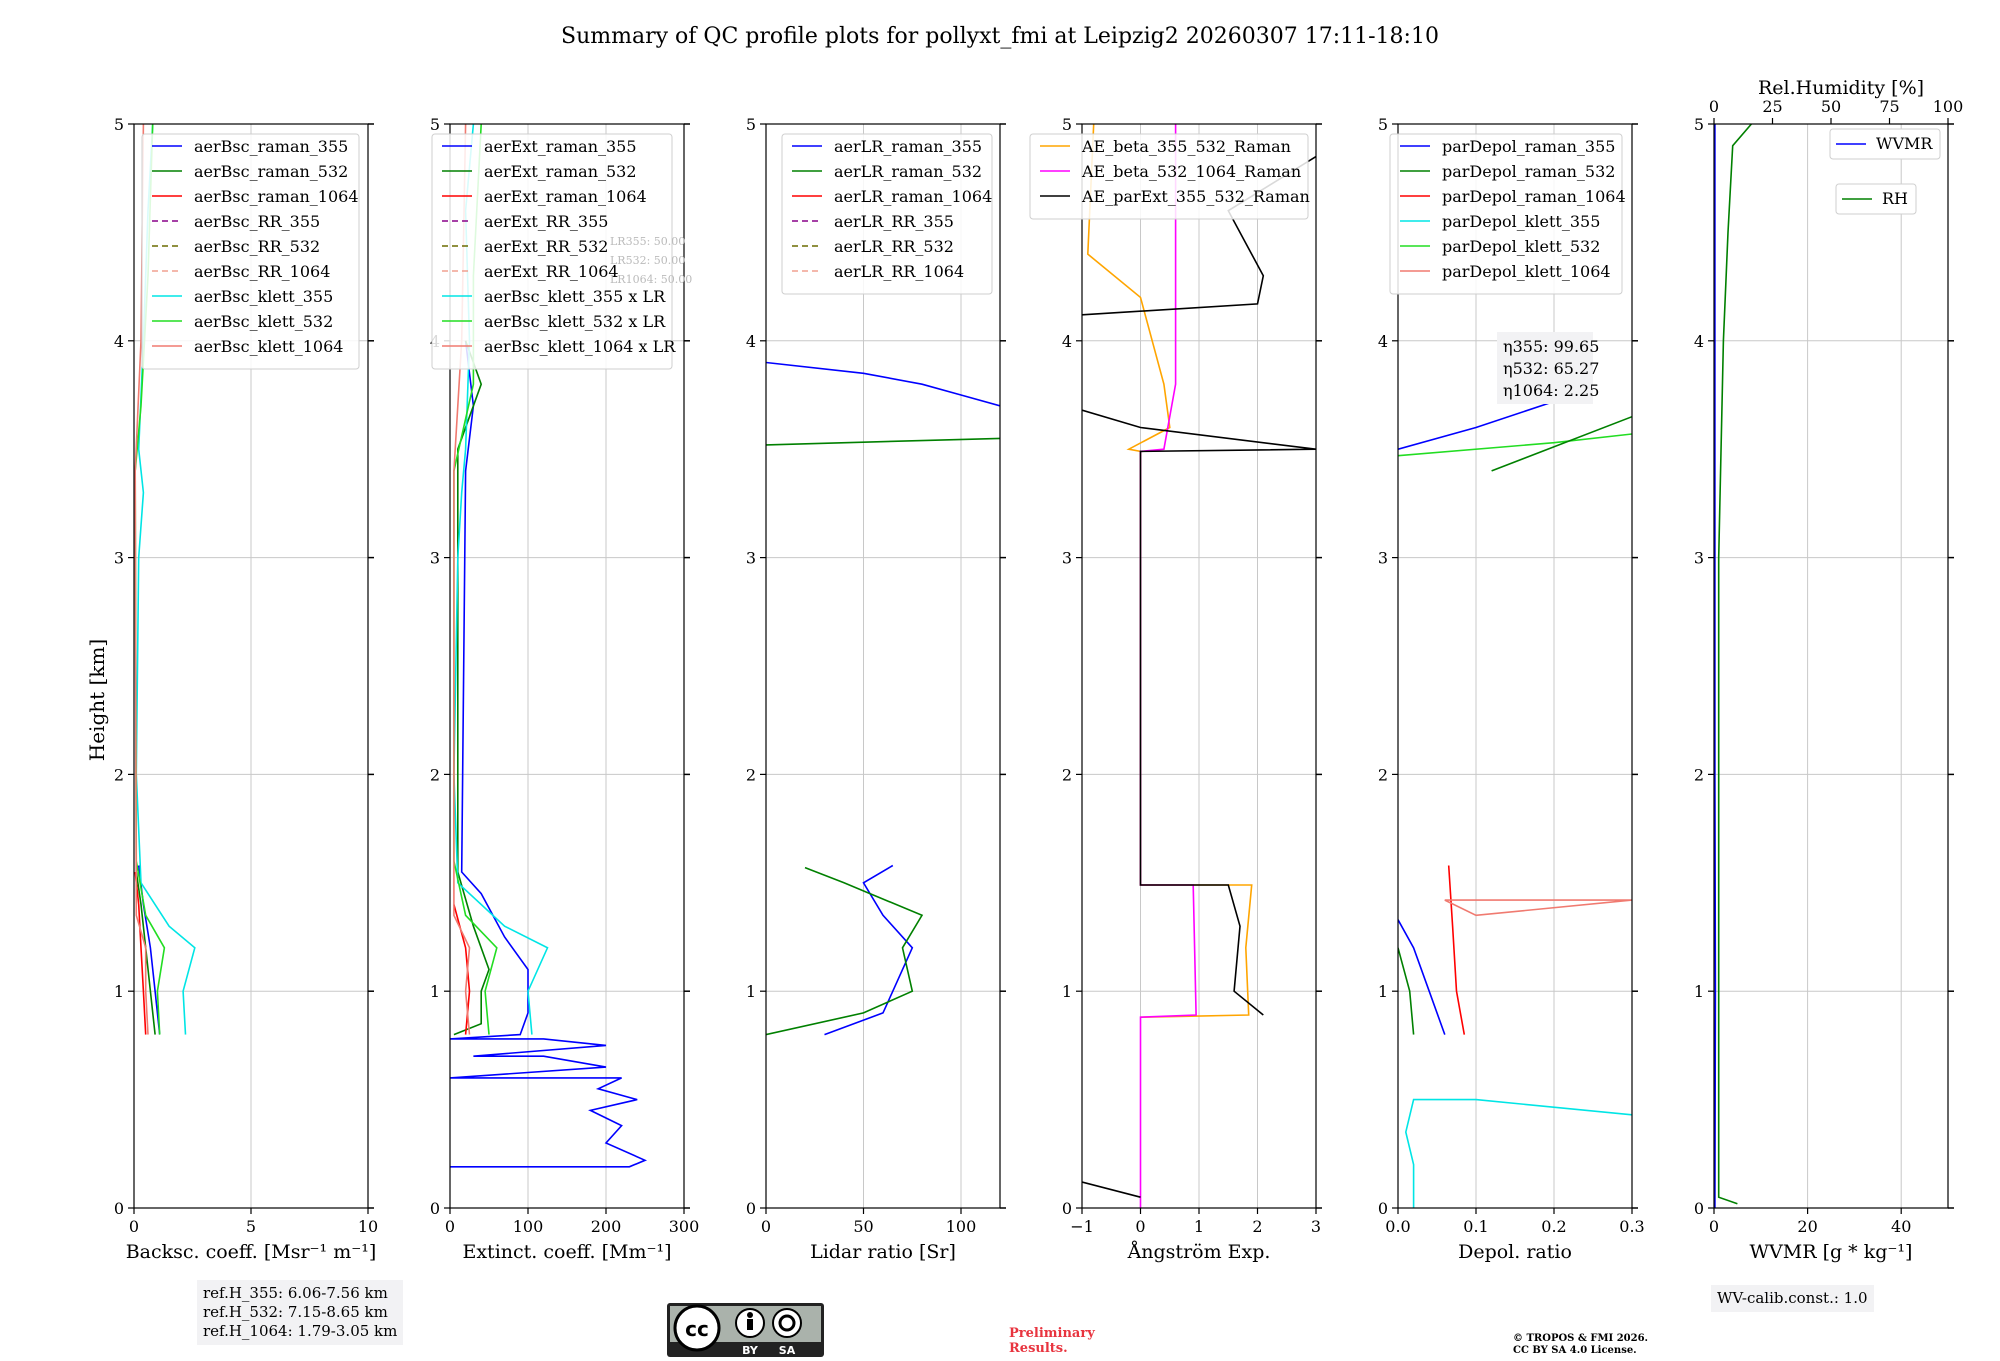 Image resolution: width=2000 pixels, height=1361 pixels. I want to click on top-tick-label: 100, so click(1948, 106).